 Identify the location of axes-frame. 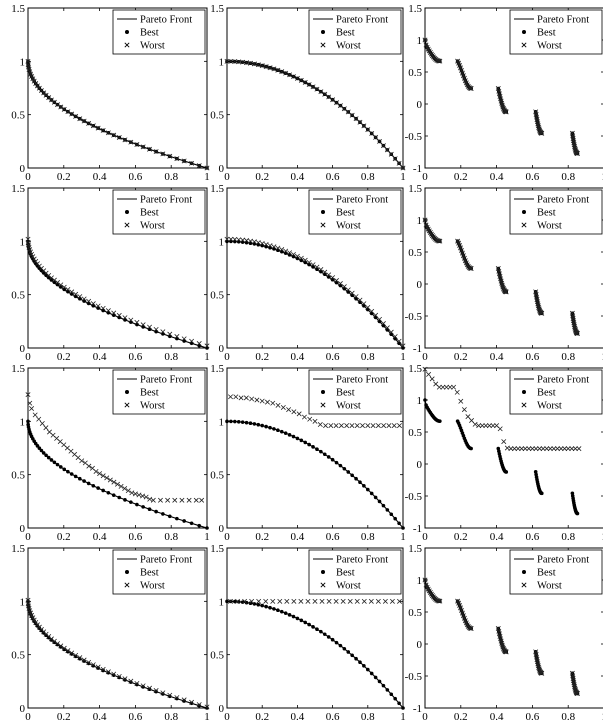
(513, 268).